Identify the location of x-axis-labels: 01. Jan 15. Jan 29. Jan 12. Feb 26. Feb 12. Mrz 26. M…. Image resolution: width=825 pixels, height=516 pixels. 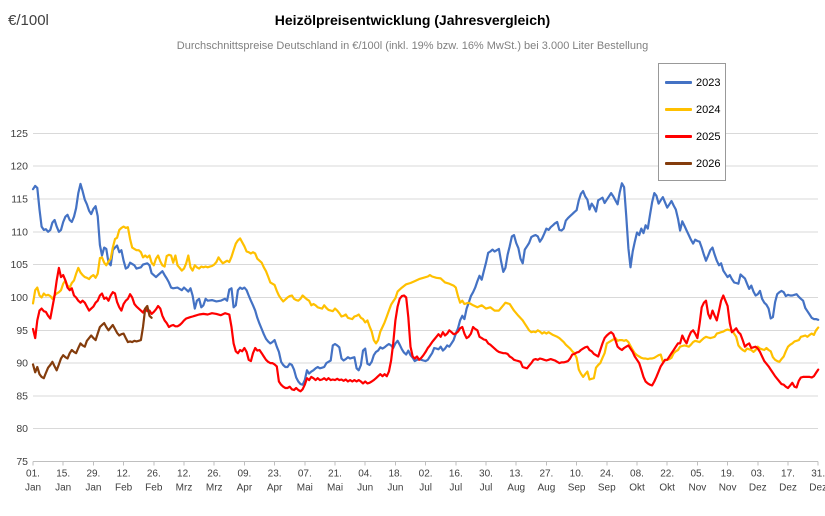
(425, 481).